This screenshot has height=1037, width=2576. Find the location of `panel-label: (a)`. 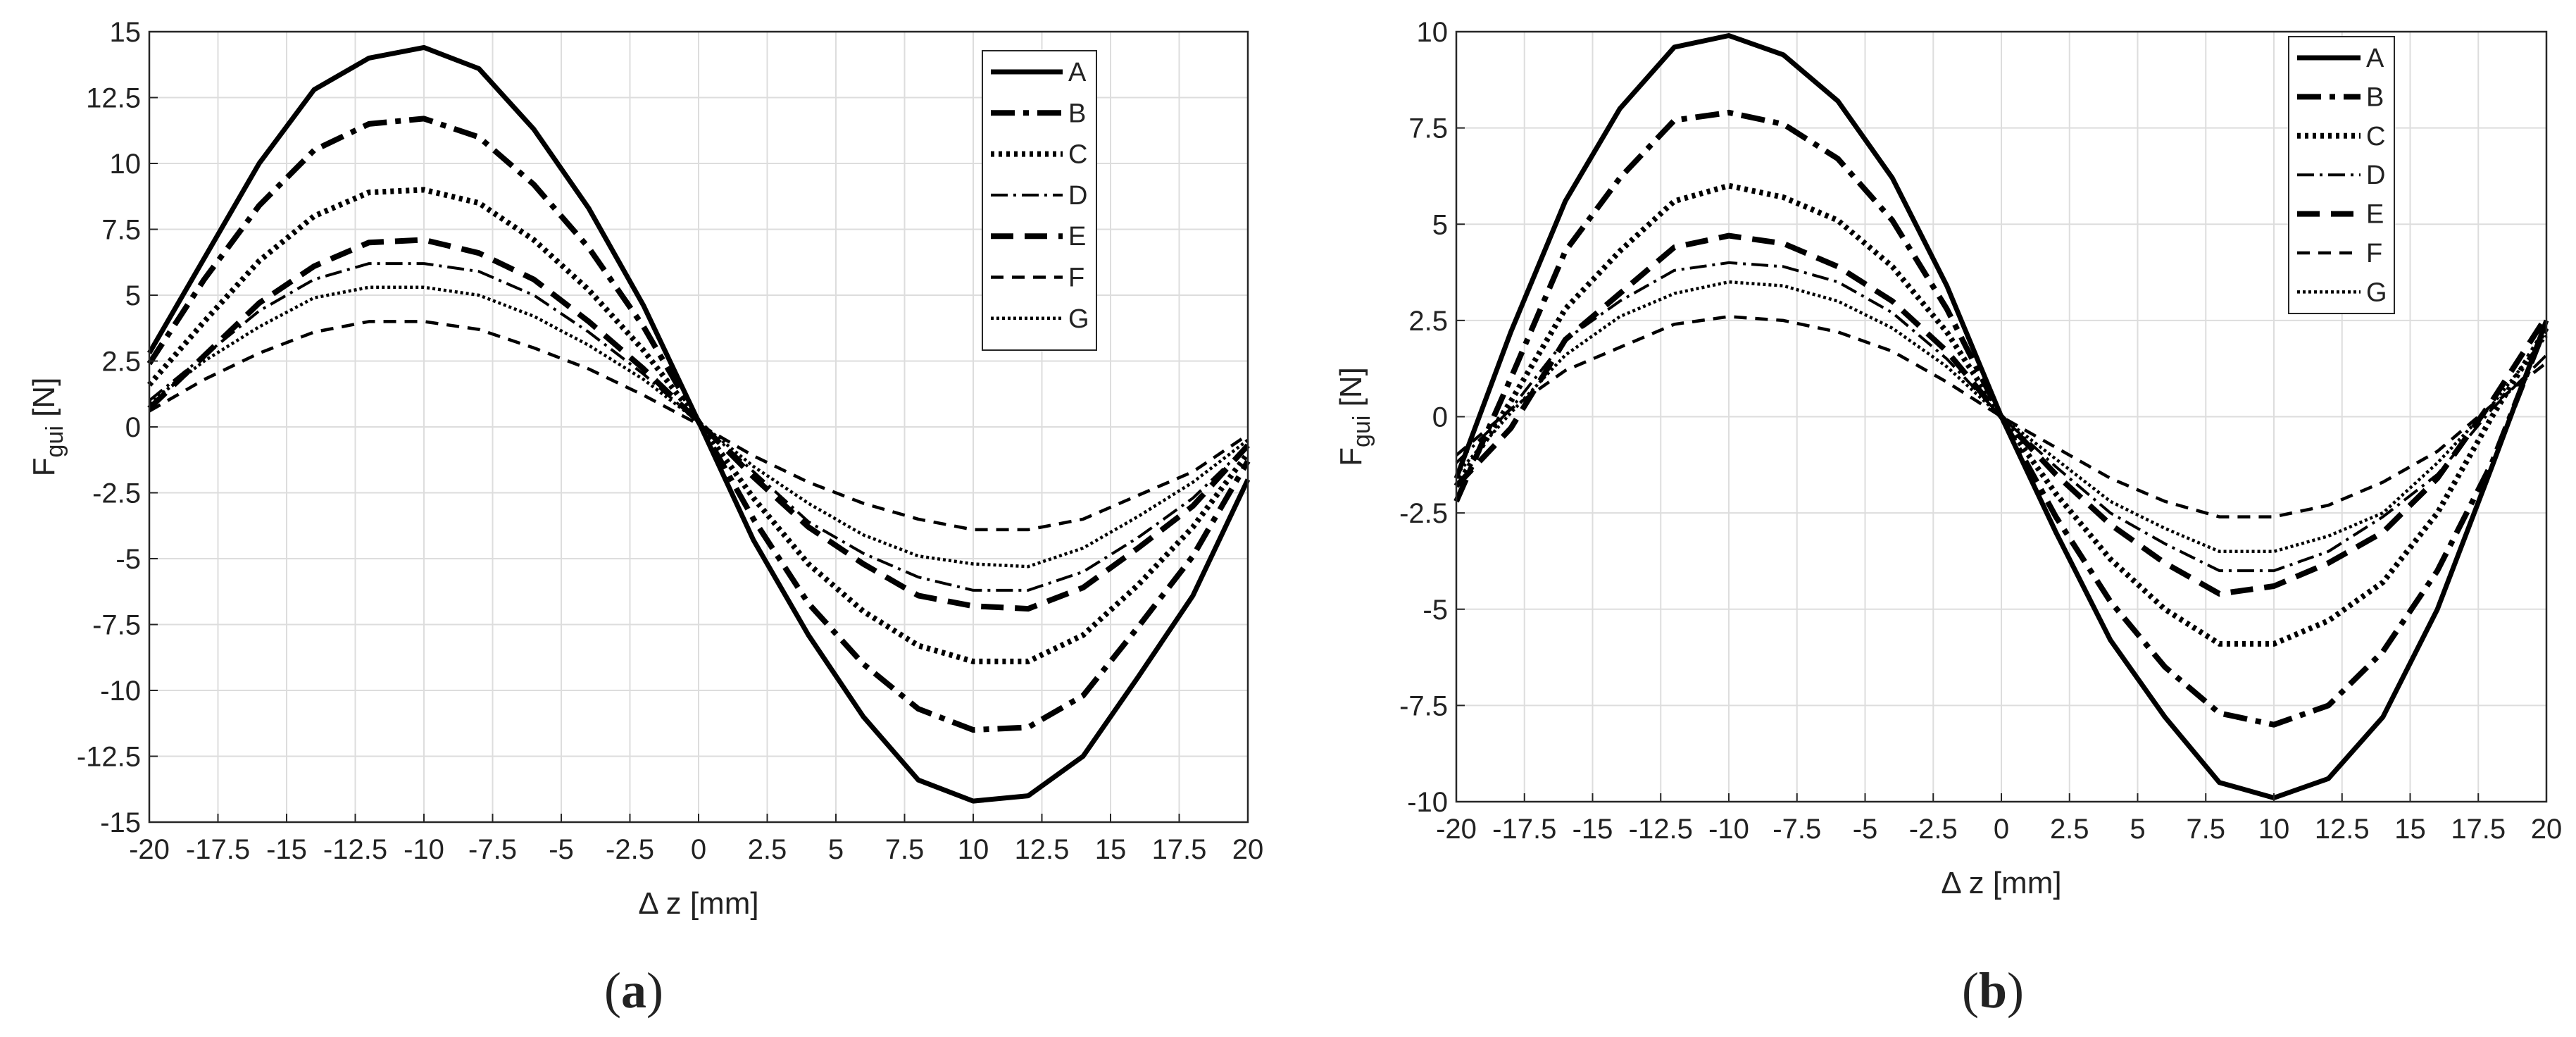

panel-label: (a) is located at coordinates (633, 990).